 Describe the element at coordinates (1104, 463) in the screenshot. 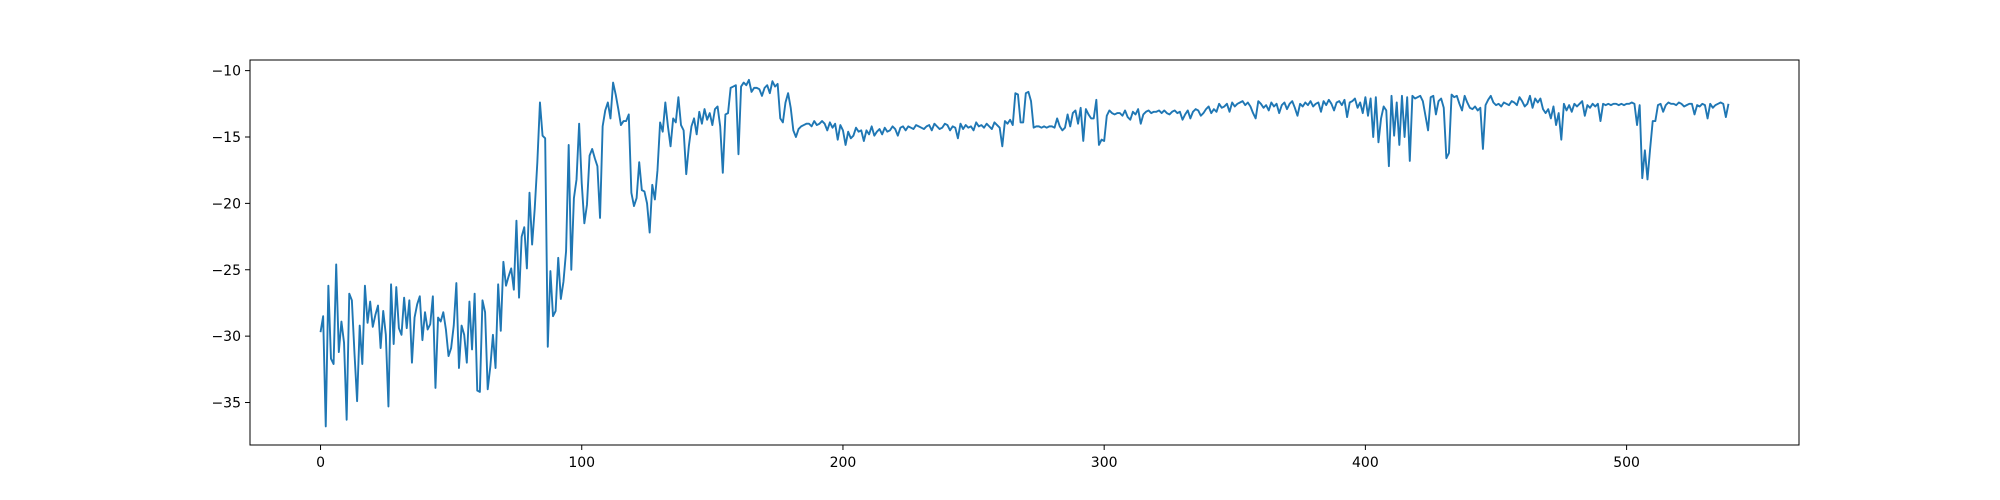

I see `x-tick-label: 300` at that location.